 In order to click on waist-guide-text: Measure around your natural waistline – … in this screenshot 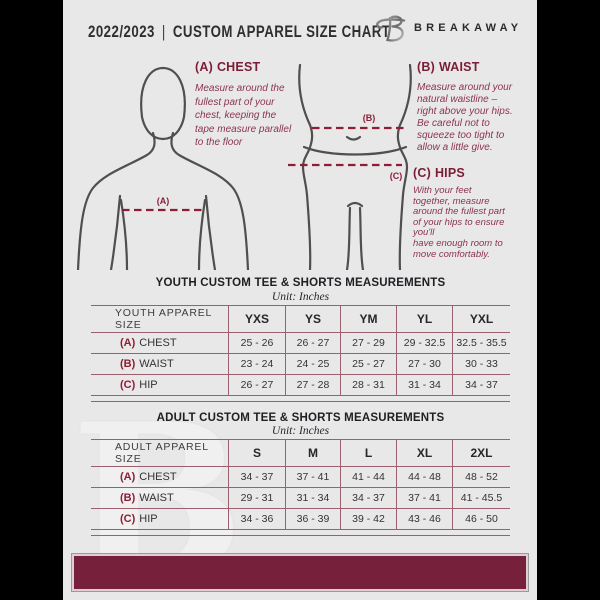, I will do `click(465, 117)`.